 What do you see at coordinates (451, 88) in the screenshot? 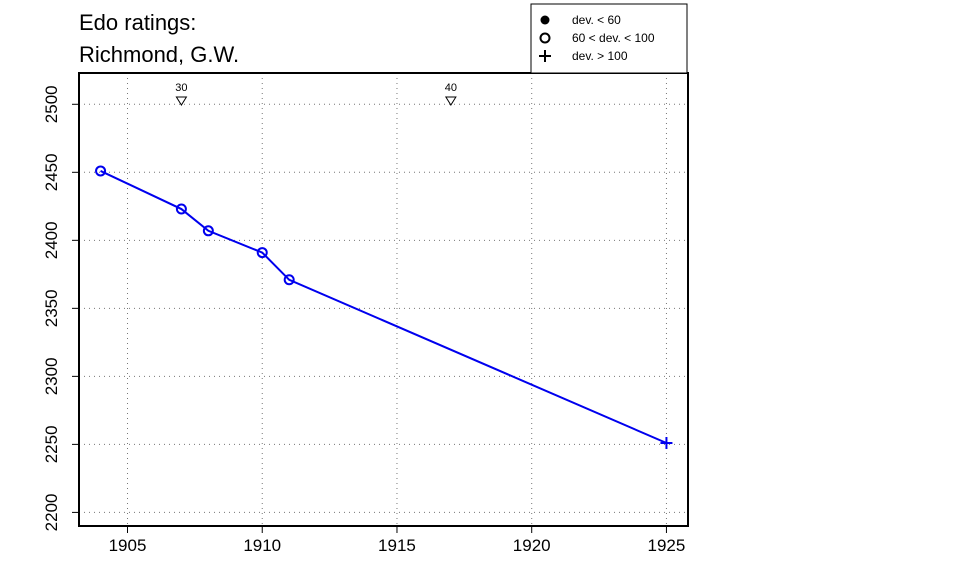
I see `age-marker-label: 40` at bounding box center [451, 88].